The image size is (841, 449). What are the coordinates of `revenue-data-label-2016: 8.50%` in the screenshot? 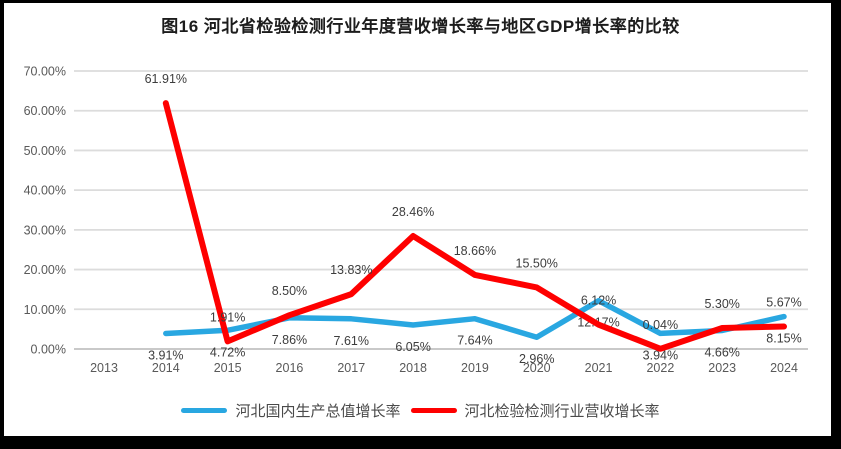 It's located at (289, 291).